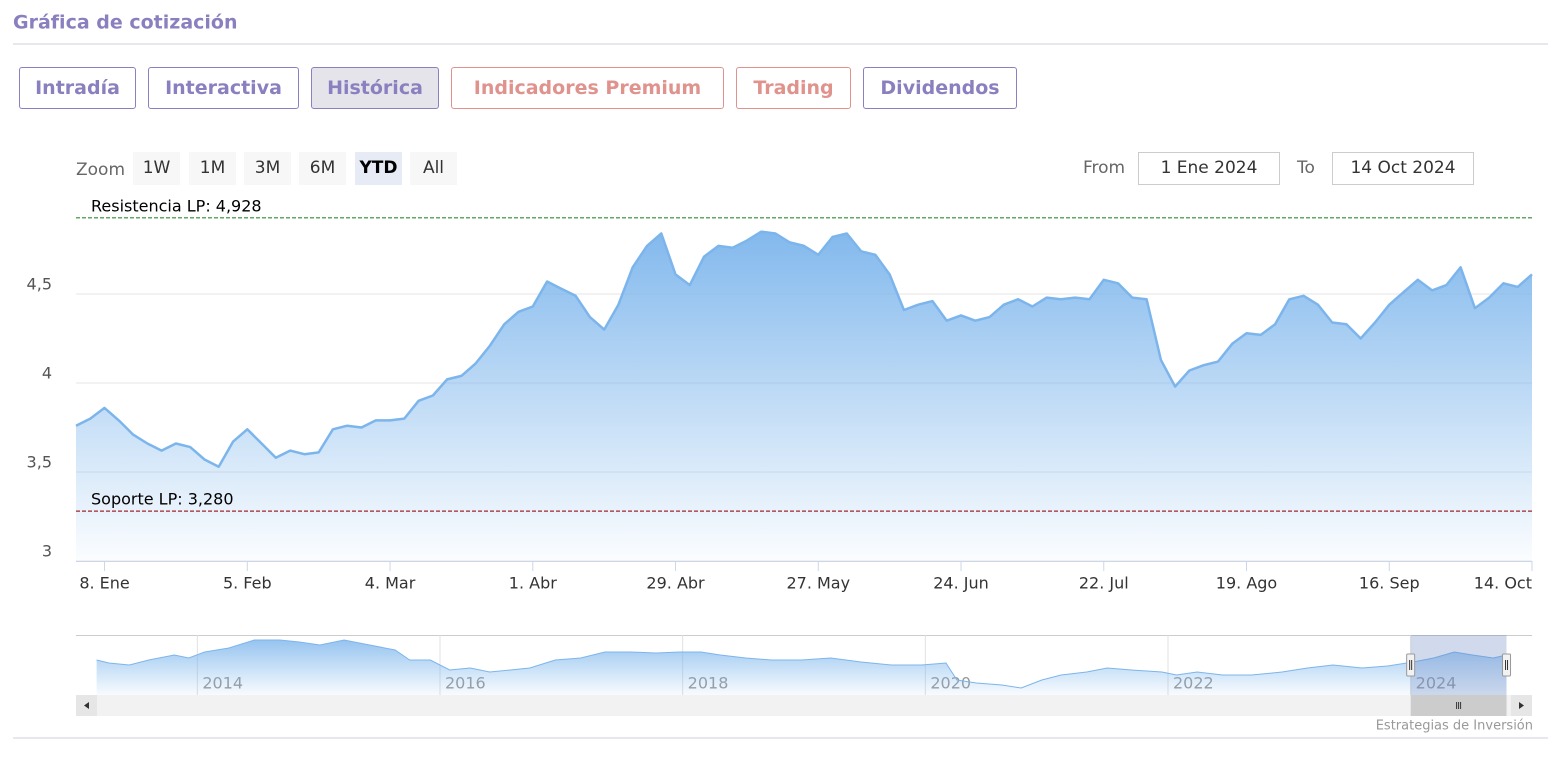  I want to click on tab: Interactiva, so click(223, 88).